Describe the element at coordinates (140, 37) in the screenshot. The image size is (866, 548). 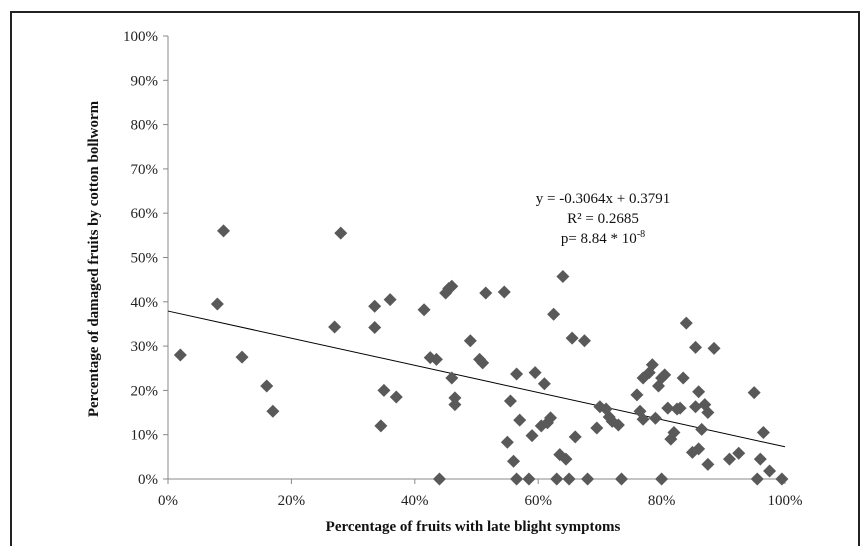
I see `y-tick-label: 100%` at that location.